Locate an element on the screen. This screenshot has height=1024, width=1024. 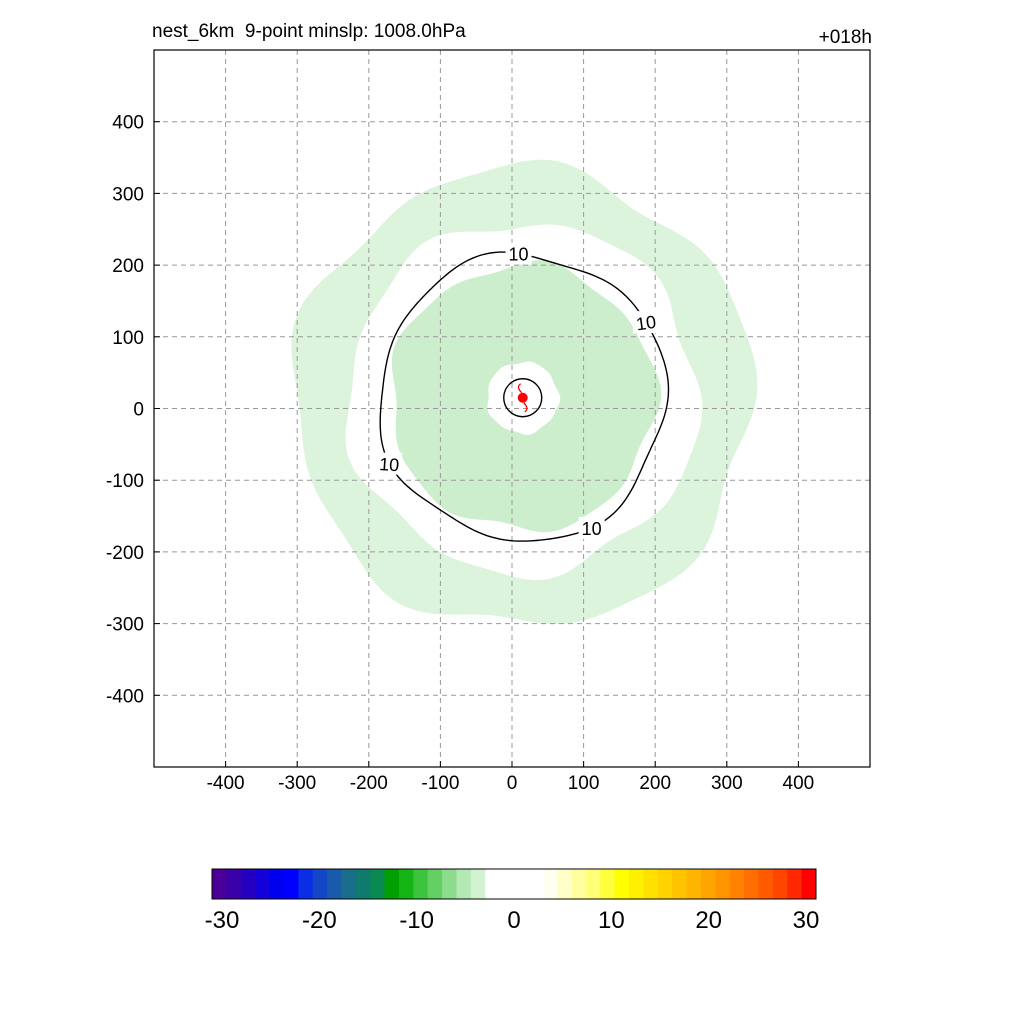
x-tick-label: 200 is located at coordinates (655, 783).